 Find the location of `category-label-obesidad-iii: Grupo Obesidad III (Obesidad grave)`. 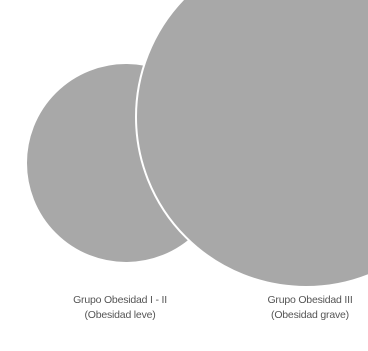

category-label-obesidad-iii: Grupo Obesidad III (Obesidad grave) is located at coordinates (308, 308).